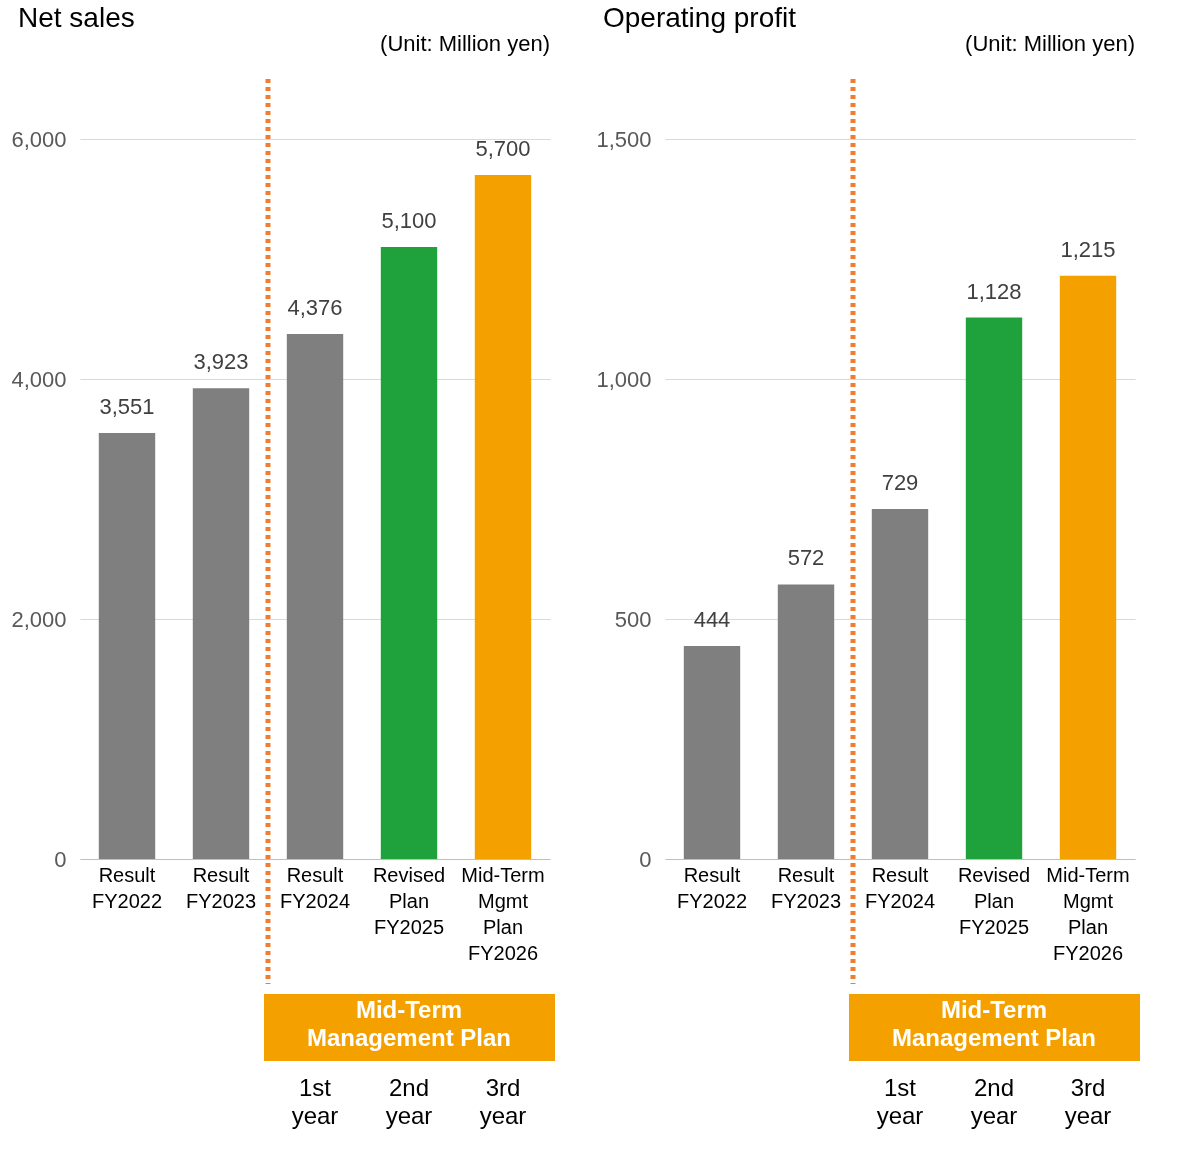  I want to click on data-label: 5,700, so click(503, 148).